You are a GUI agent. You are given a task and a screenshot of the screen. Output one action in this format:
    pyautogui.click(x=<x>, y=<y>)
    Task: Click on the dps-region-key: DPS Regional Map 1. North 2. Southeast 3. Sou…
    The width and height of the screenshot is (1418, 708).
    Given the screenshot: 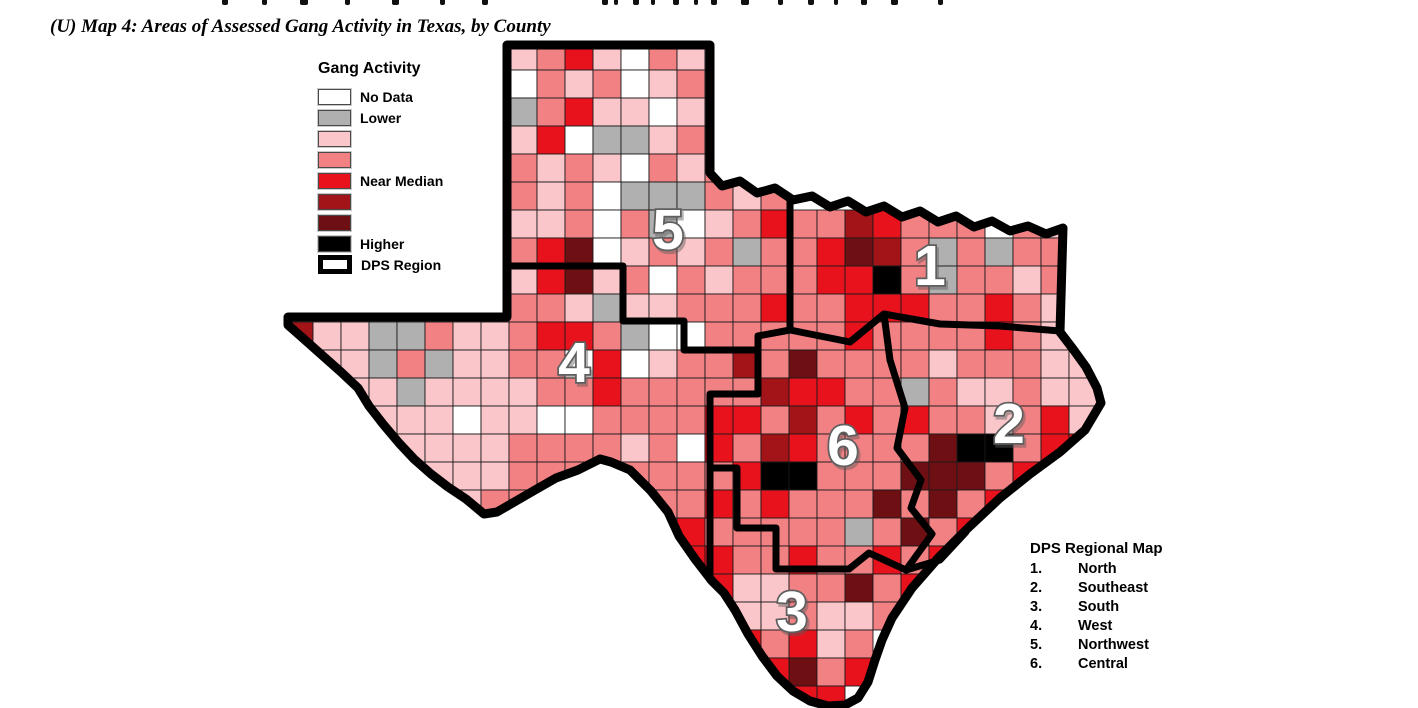 What is the action you would take?
    pyautogui.click(x=1140, y=607)
    